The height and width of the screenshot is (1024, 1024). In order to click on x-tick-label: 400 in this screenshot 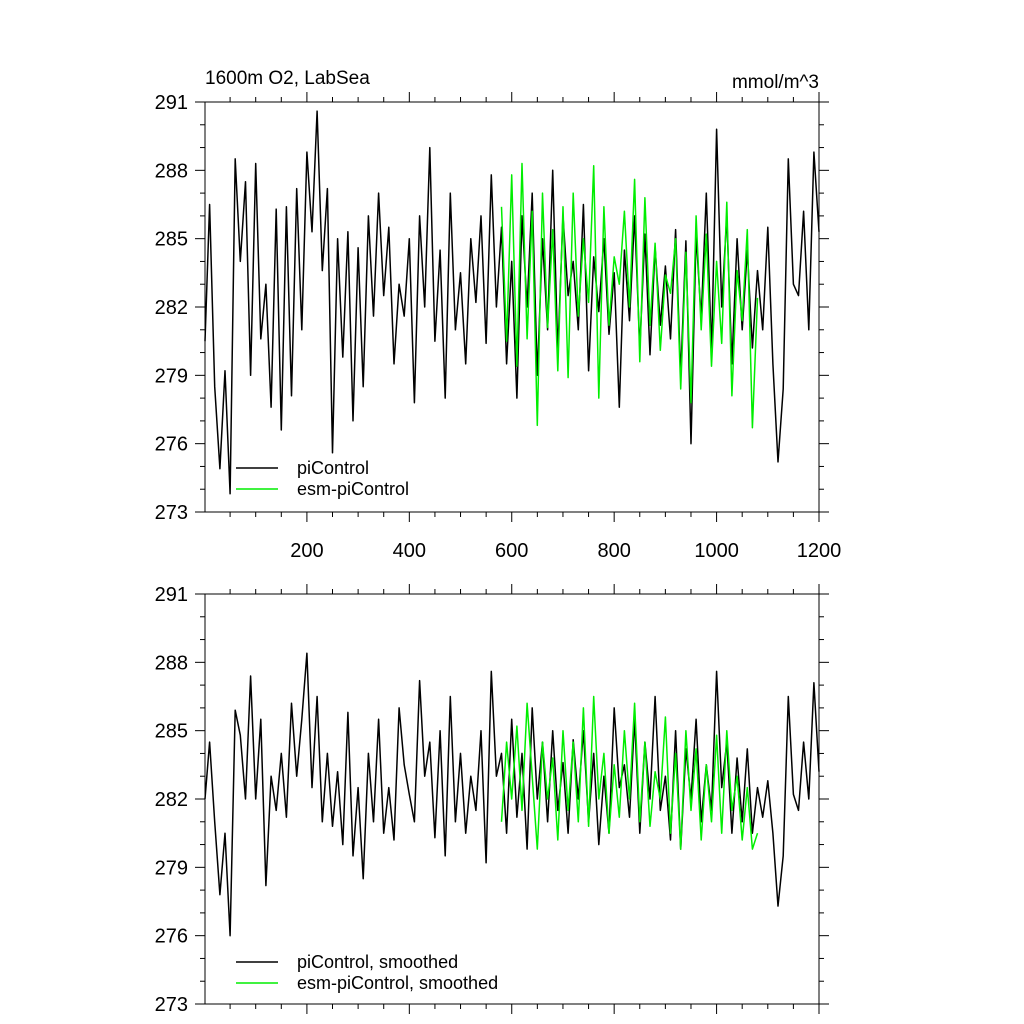, I will do `click(409, 551)`.